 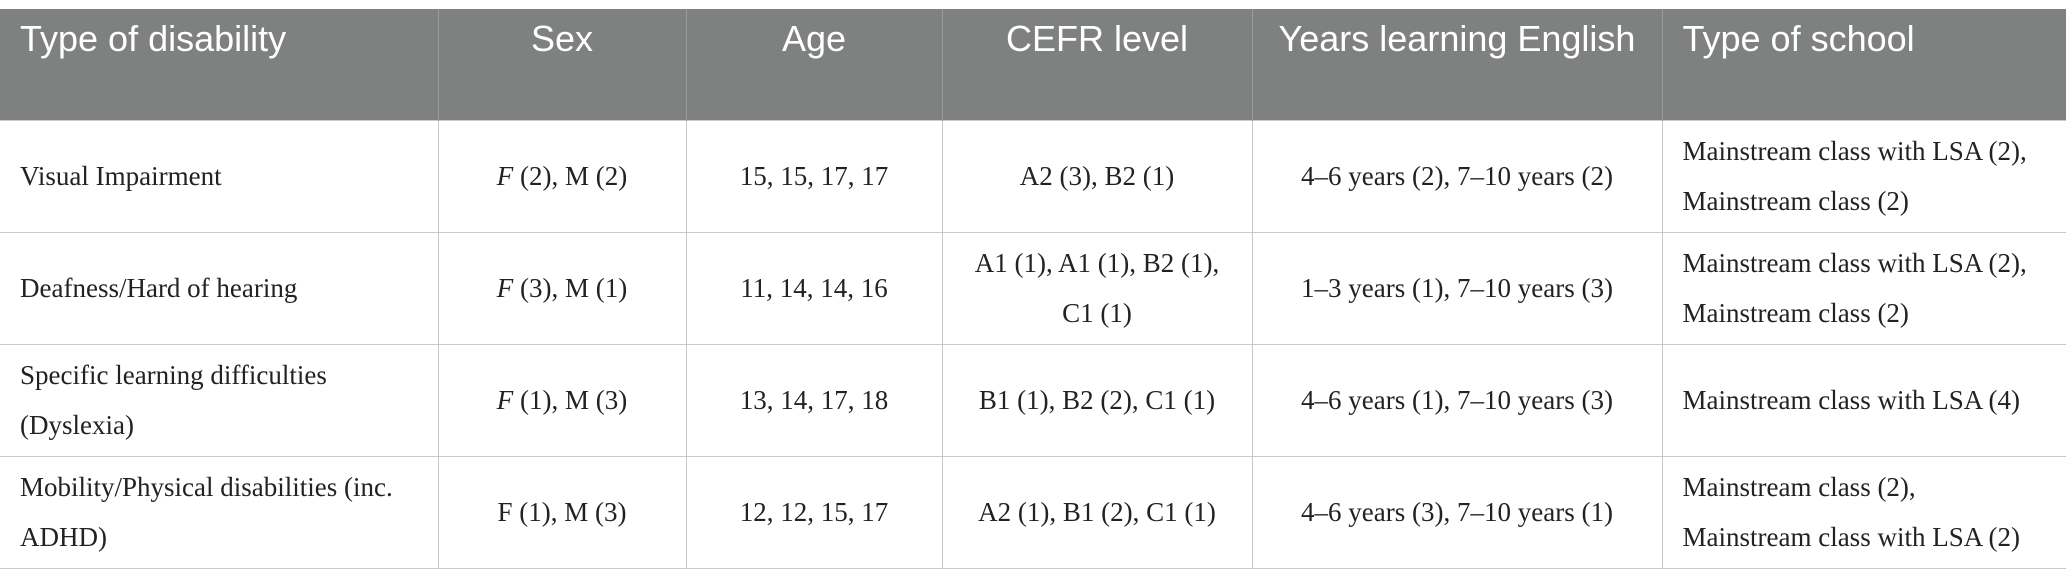 I want to click on header-age: Age, so click(x=814, y=64).